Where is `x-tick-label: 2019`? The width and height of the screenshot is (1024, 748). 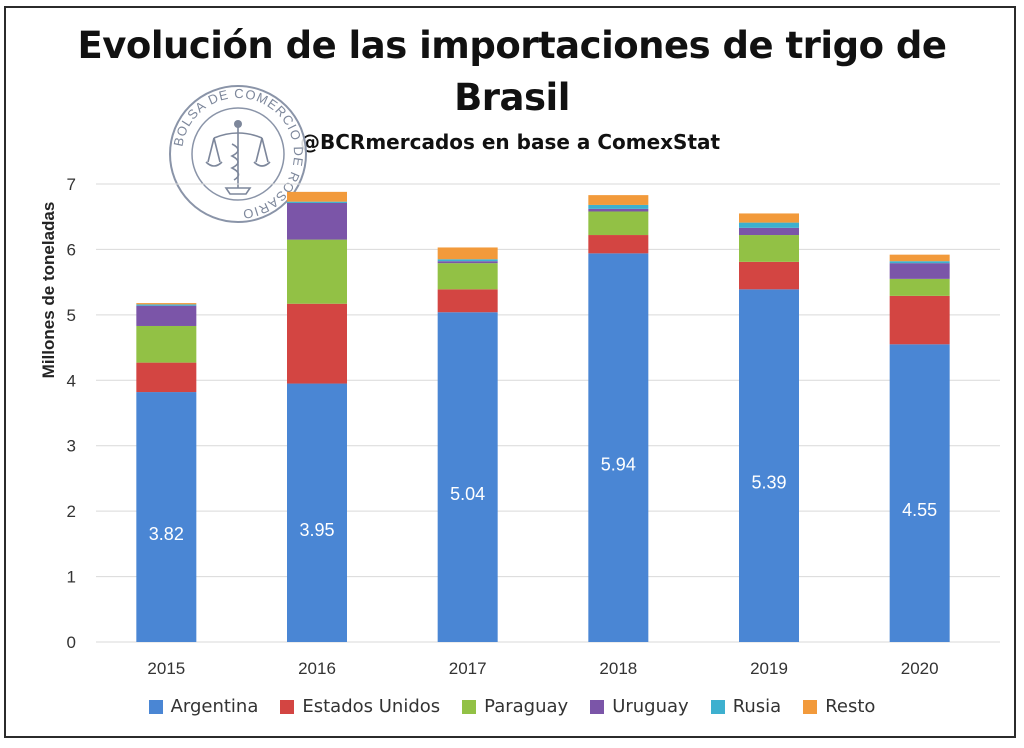 x-tick-label: 2019 is located at coordinates (769, 668).